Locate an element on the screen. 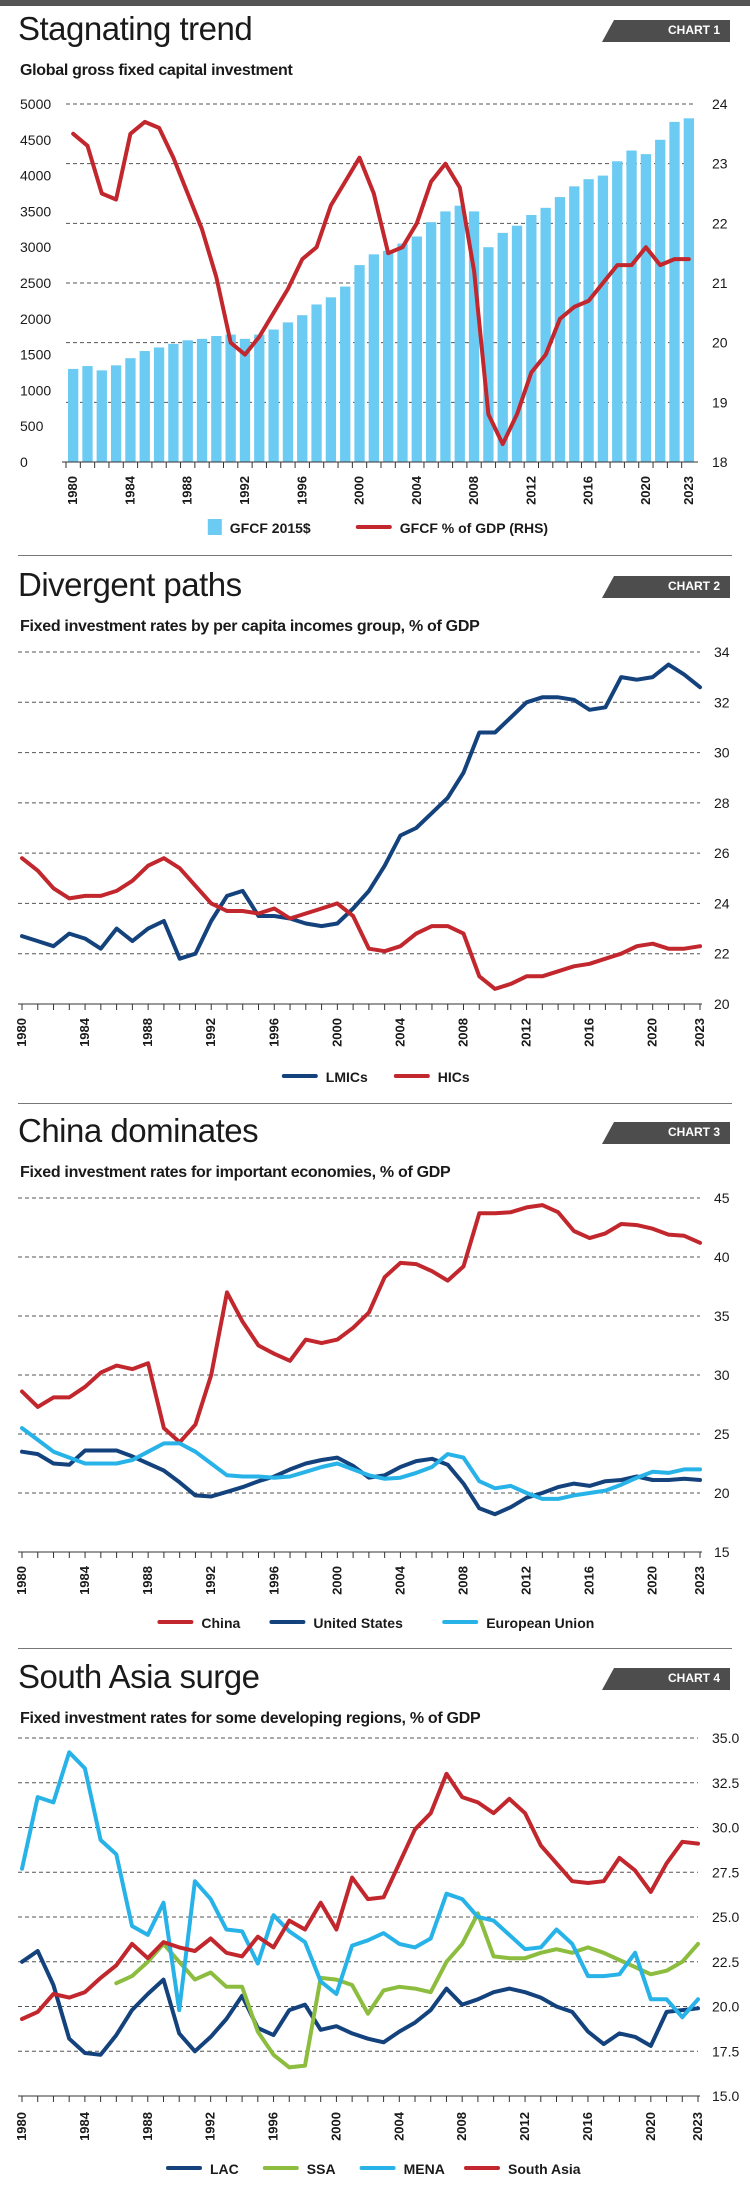 Image resolution: width=750 pixels, height=2186 pixels. y-tick-label: 20 is located at coordinates (722, 1004).